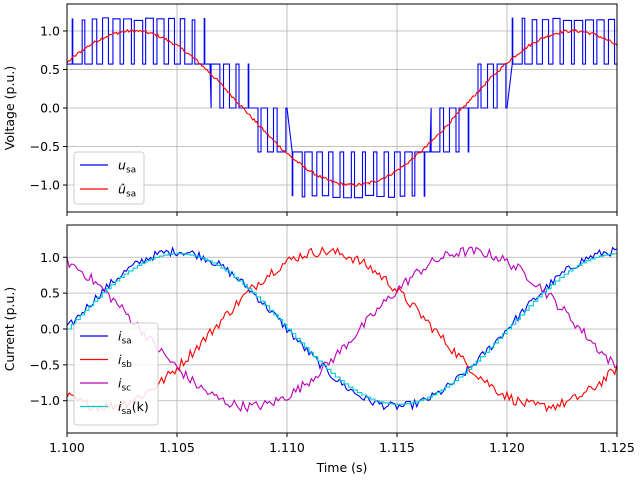  Describe the element at coordinates (127, 191) in the screenshot. I see `legend-entry: ûsa` at that location.